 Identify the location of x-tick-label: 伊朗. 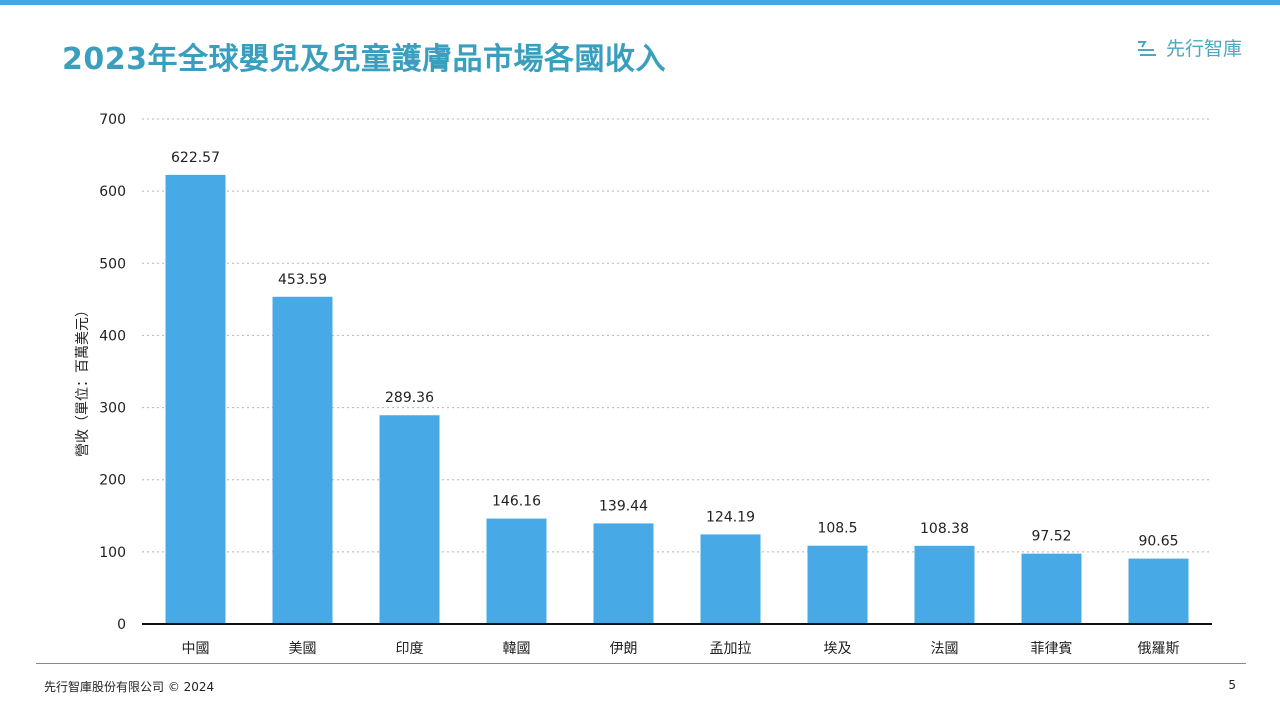
(624, 649).